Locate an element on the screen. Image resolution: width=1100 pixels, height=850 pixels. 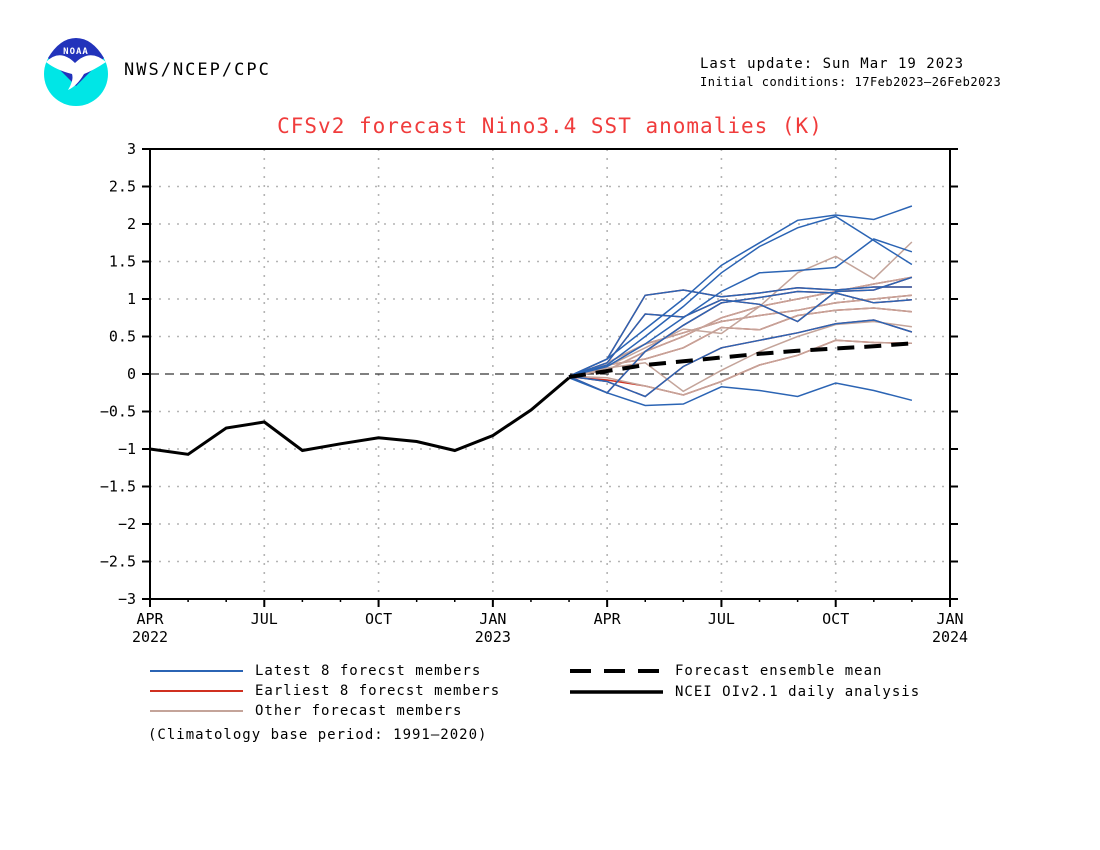
climatology-note: (Climatology base period: 1991–2020) is located at coordinates (318, 735).